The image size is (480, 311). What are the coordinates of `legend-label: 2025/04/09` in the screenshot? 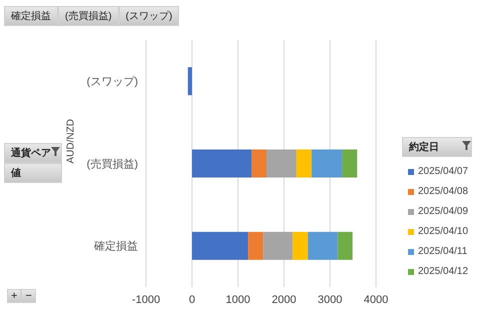 It's located at (443, 211).